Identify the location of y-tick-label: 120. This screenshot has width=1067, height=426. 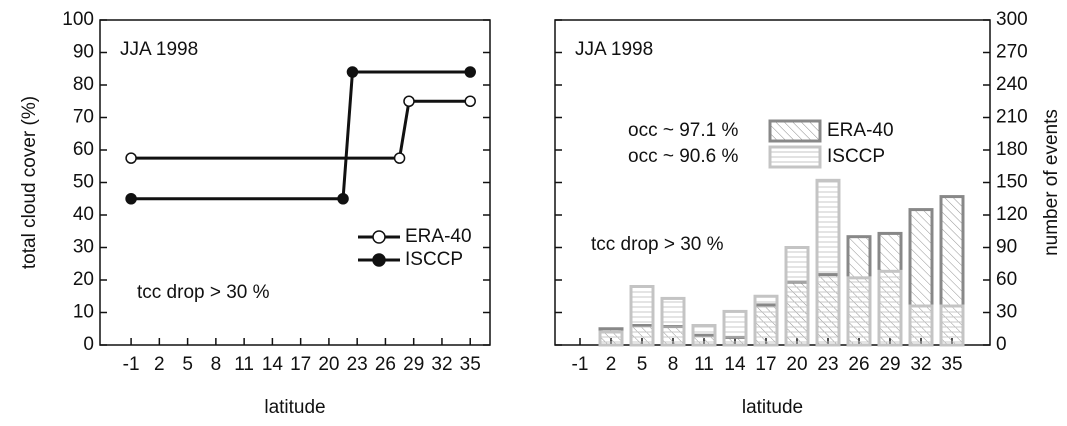
(1012, 214).